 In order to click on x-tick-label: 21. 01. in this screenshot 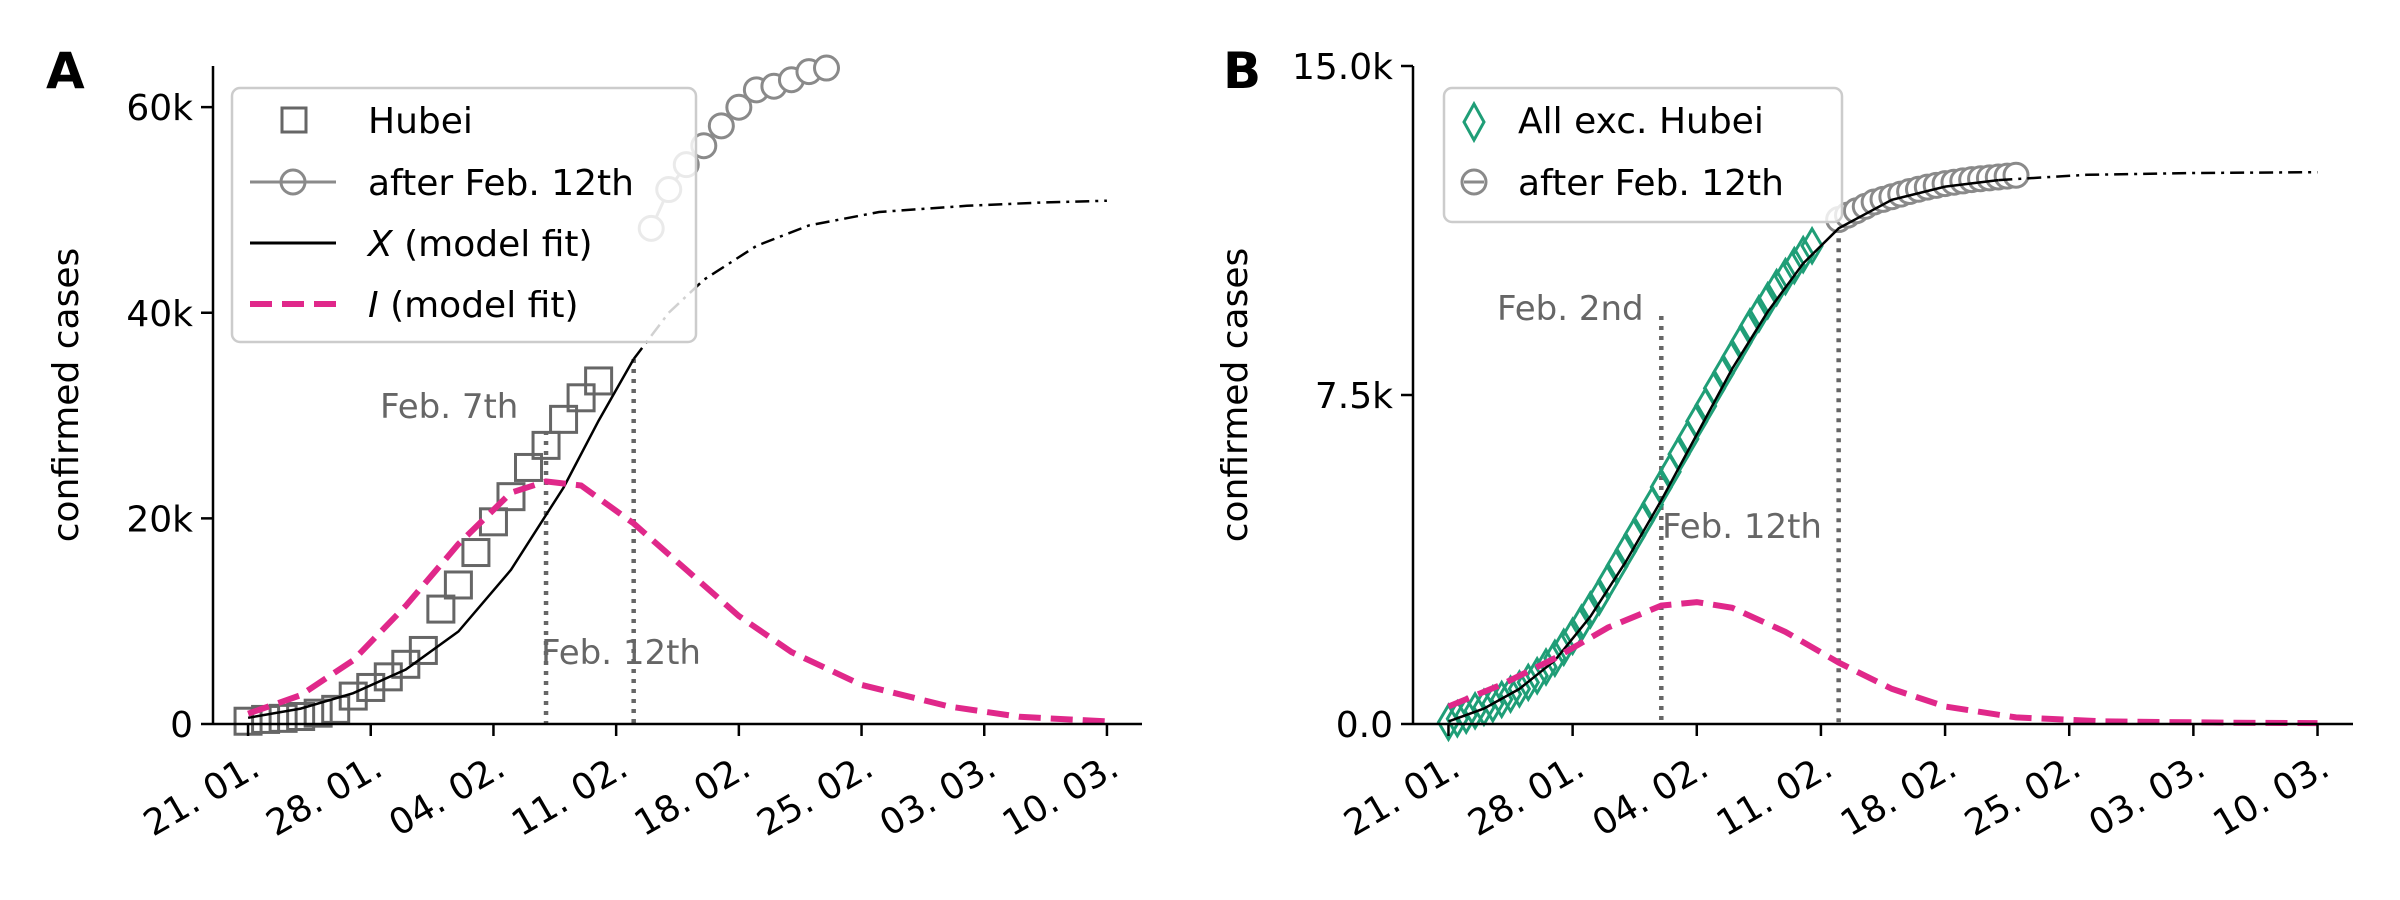, I will do `click(1402, 795)`.